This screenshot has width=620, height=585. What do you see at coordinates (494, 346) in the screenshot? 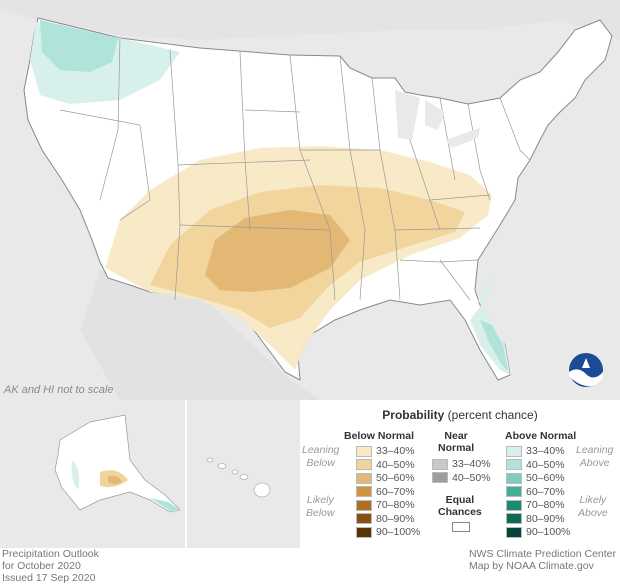
I see `above-normal-florida-40-50-area` at bounding box center [494, 346].